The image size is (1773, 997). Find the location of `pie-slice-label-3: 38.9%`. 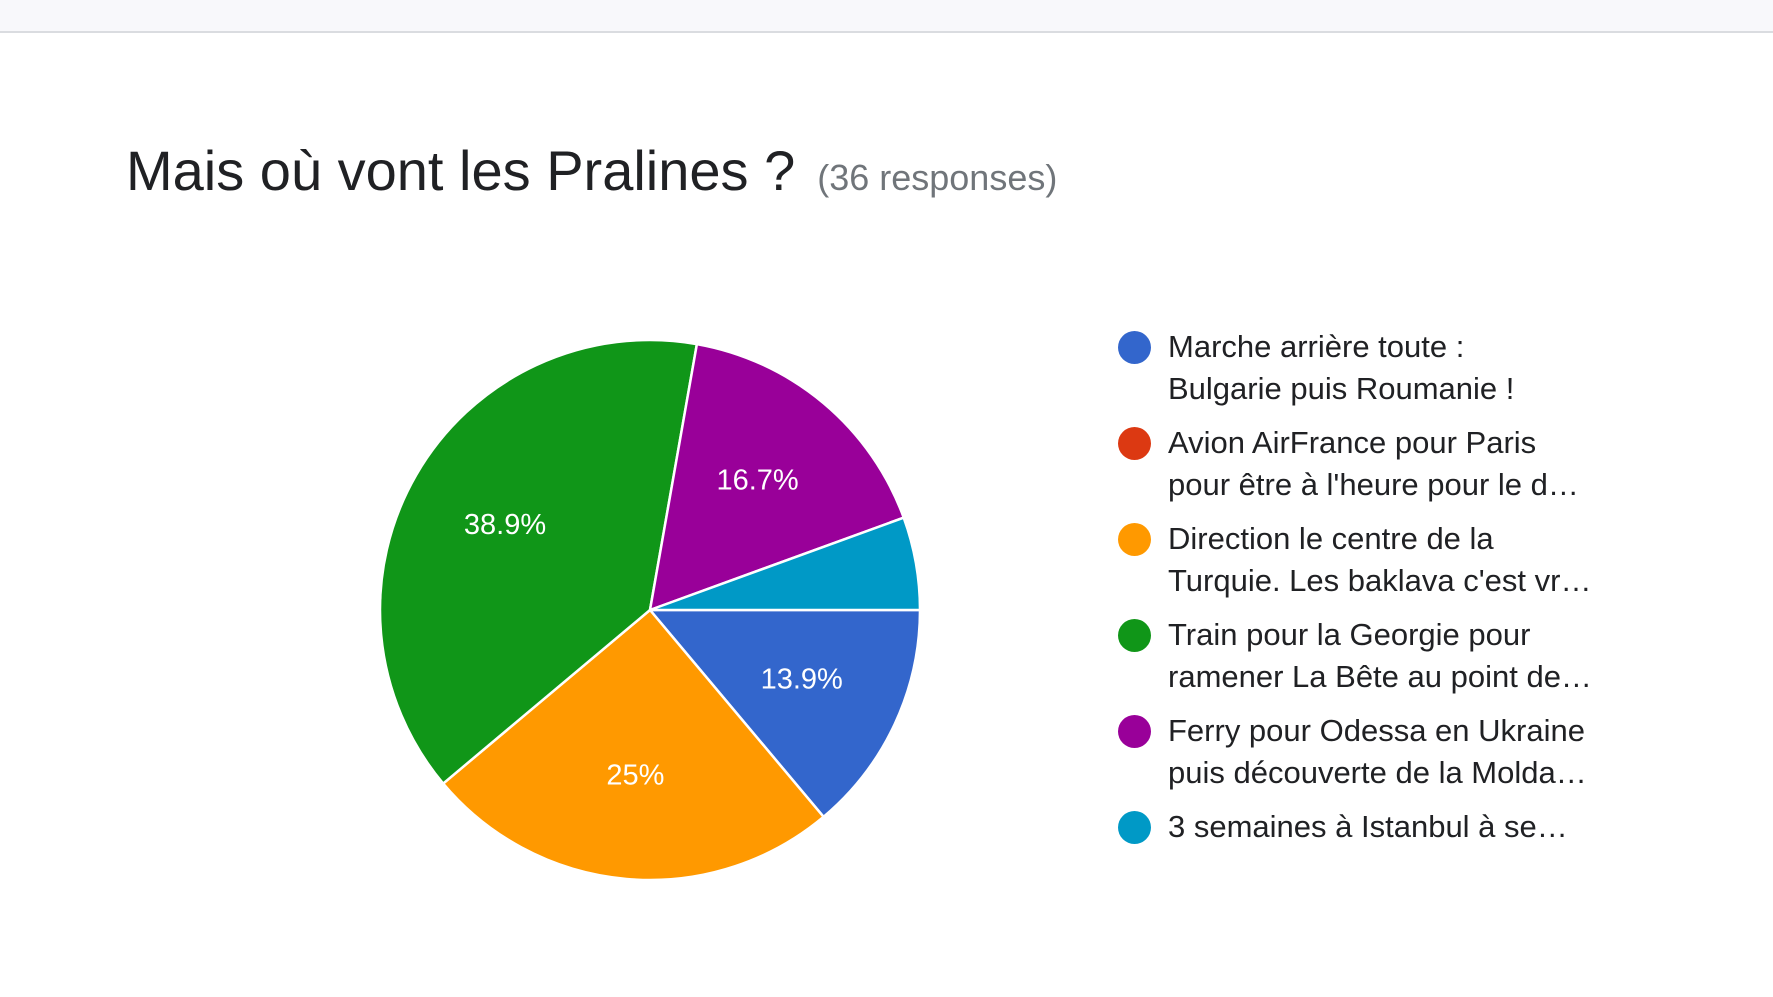

pie-slice-label-3: 38.9% is located at coordinates (505, 525).